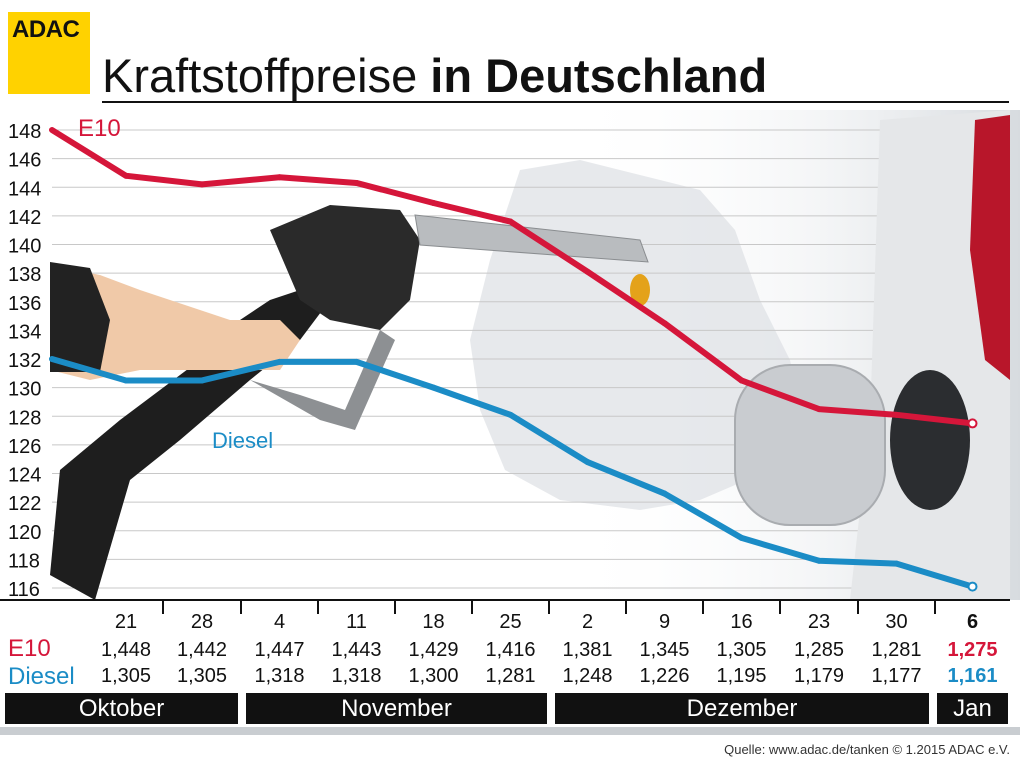 This screenshot has width=1020, height=768. What do you see at coordinates (972, 622) in the screenshot?
I see `x-tick-label: 6` at bounding box center [972, 622].